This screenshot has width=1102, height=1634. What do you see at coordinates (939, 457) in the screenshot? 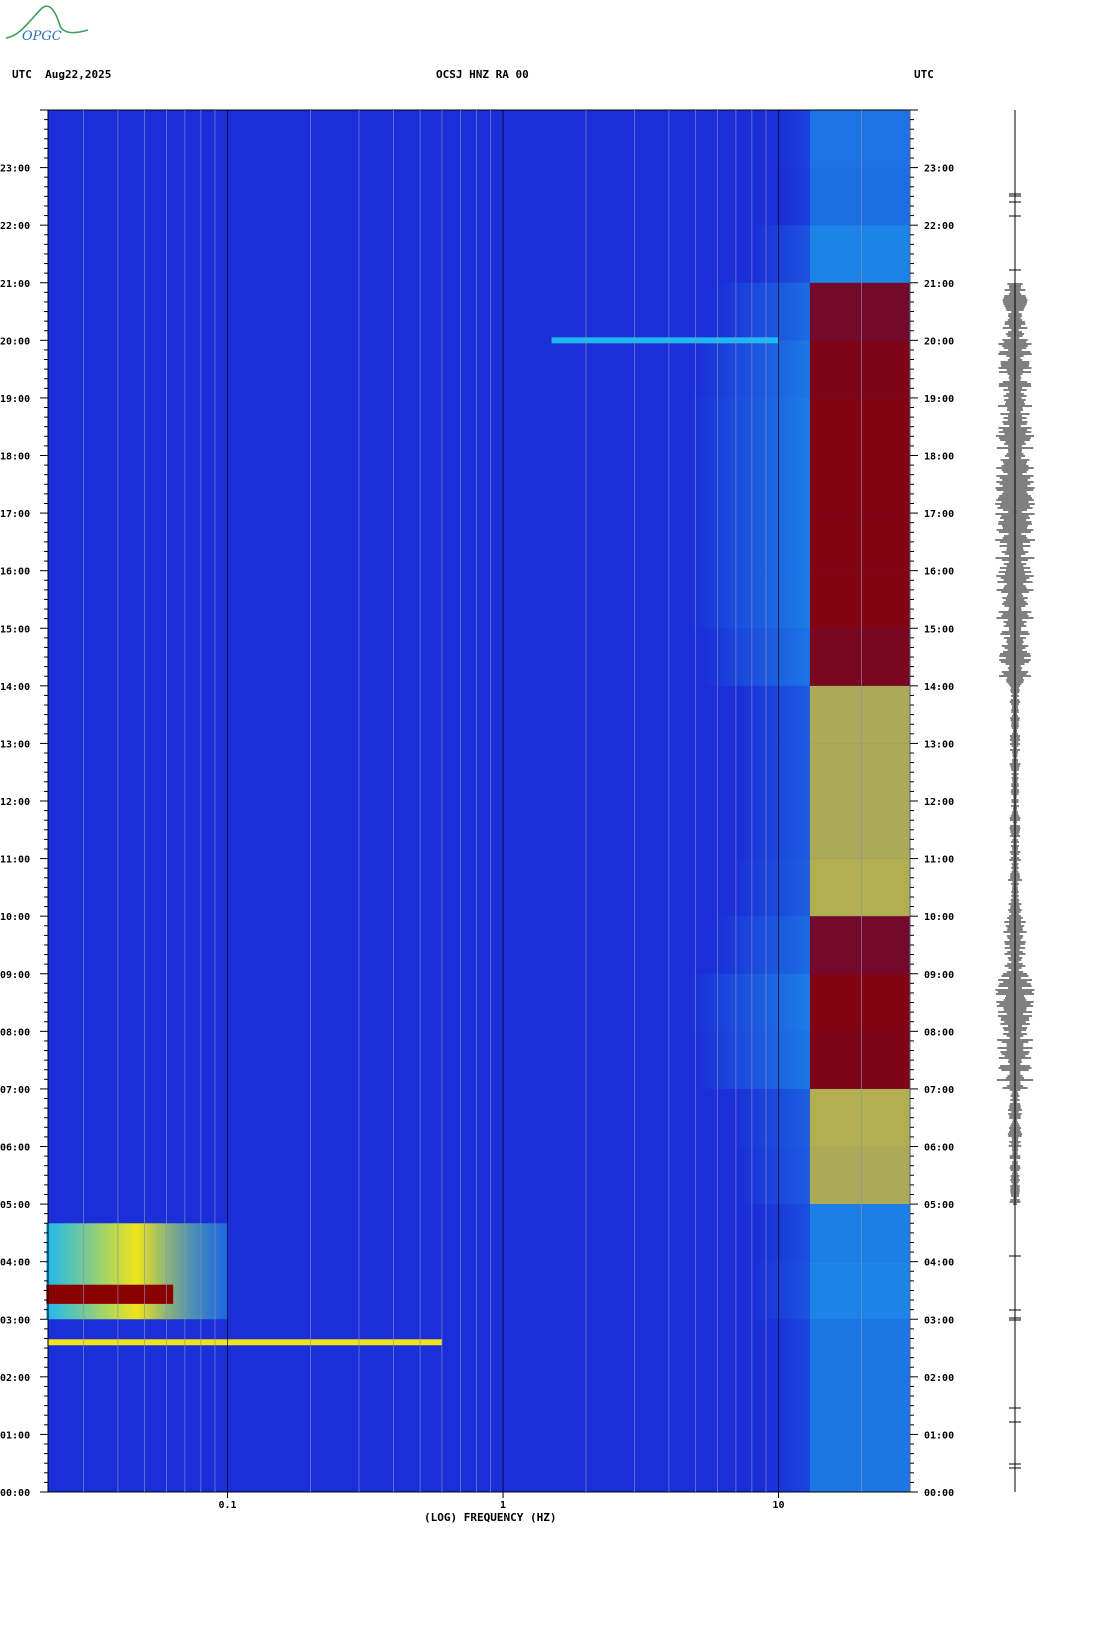
I see `y-tick-label-right: 18:00` at bounding box center [939, 457].